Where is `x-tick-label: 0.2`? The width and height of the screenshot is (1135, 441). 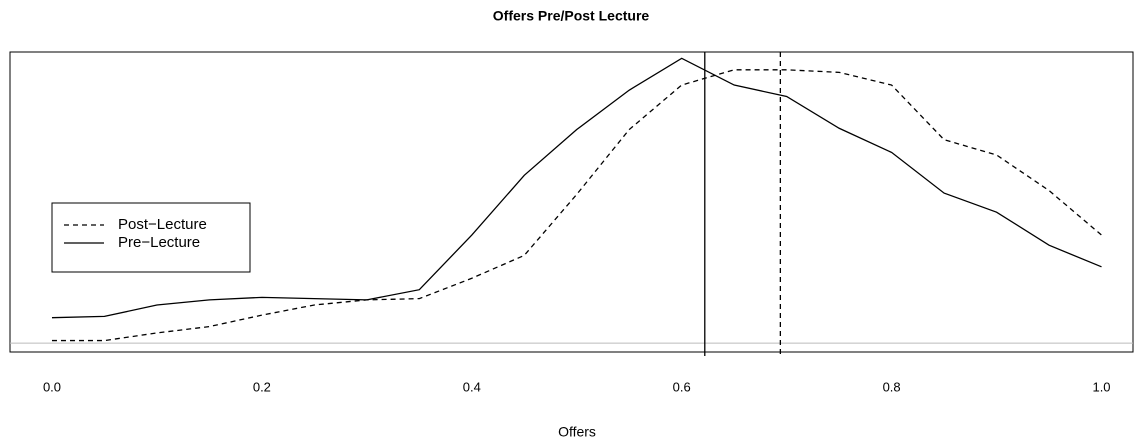
x-tick-label: 0.2 is located at coordinates (262, 386).